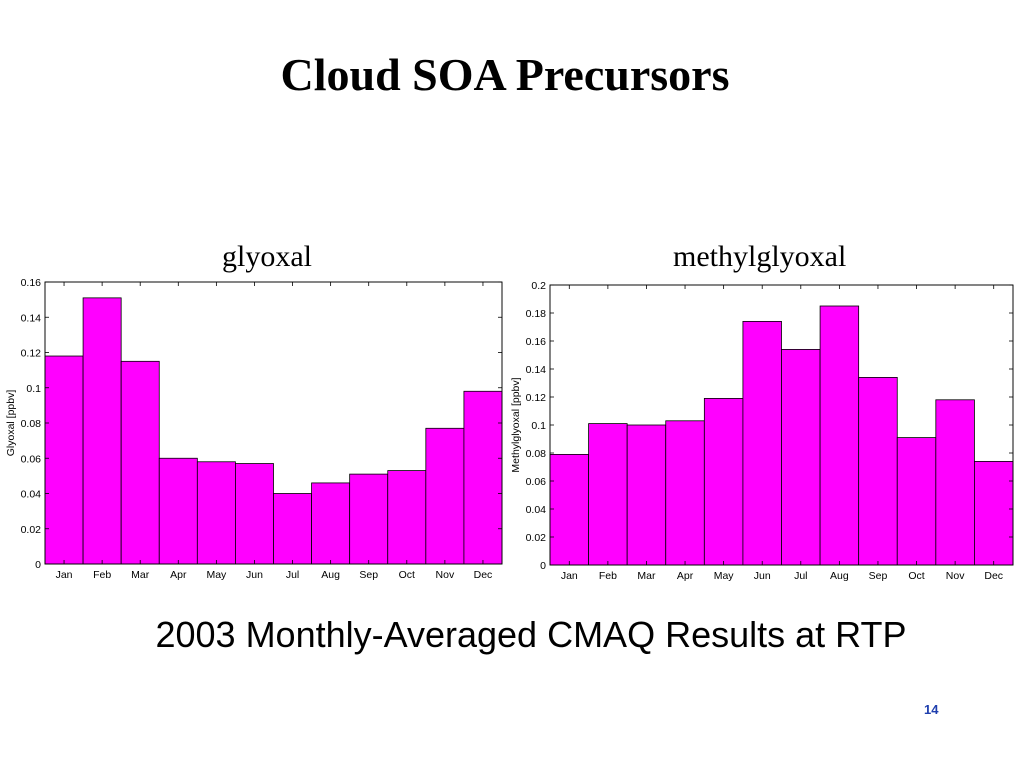  Describe the element at coordinates (839, 576) in the screenshot. I see `methylglyoxal-xtick-label: Aug` at that location.